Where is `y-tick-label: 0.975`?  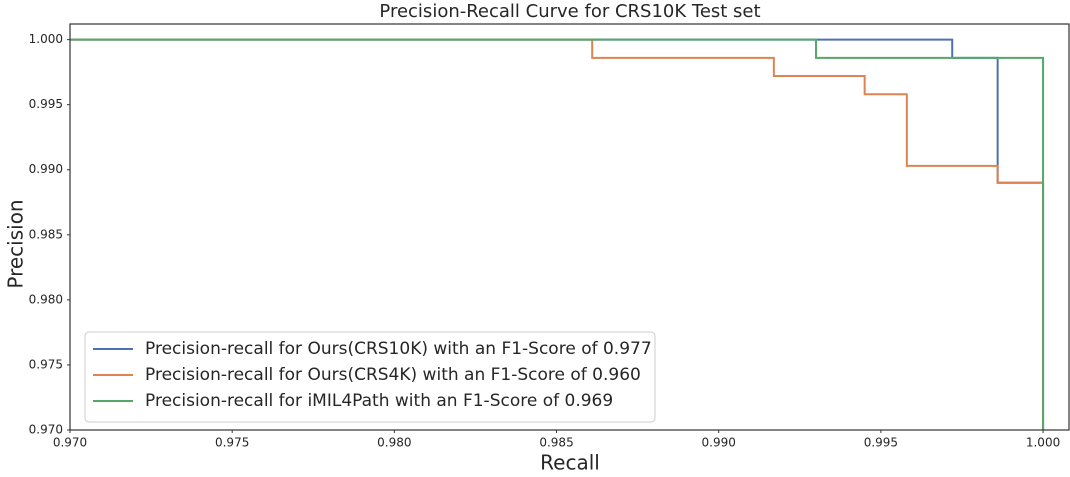
y-tick-label: 0.975 is located at coordinates (46, 364).